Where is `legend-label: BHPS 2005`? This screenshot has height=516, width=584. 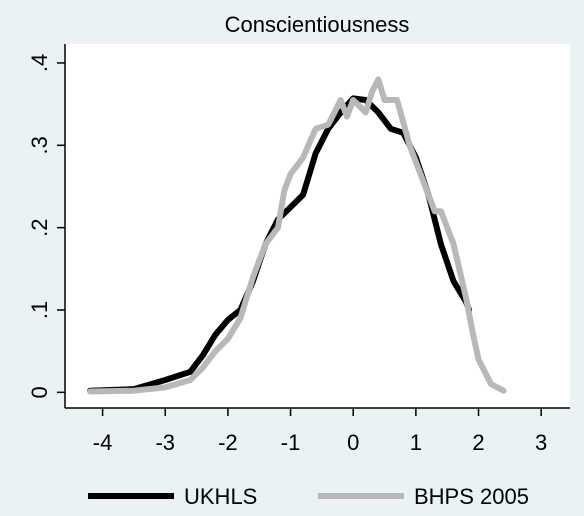
legend-label: BHPS 2005 is located at coordinates (471, 496).